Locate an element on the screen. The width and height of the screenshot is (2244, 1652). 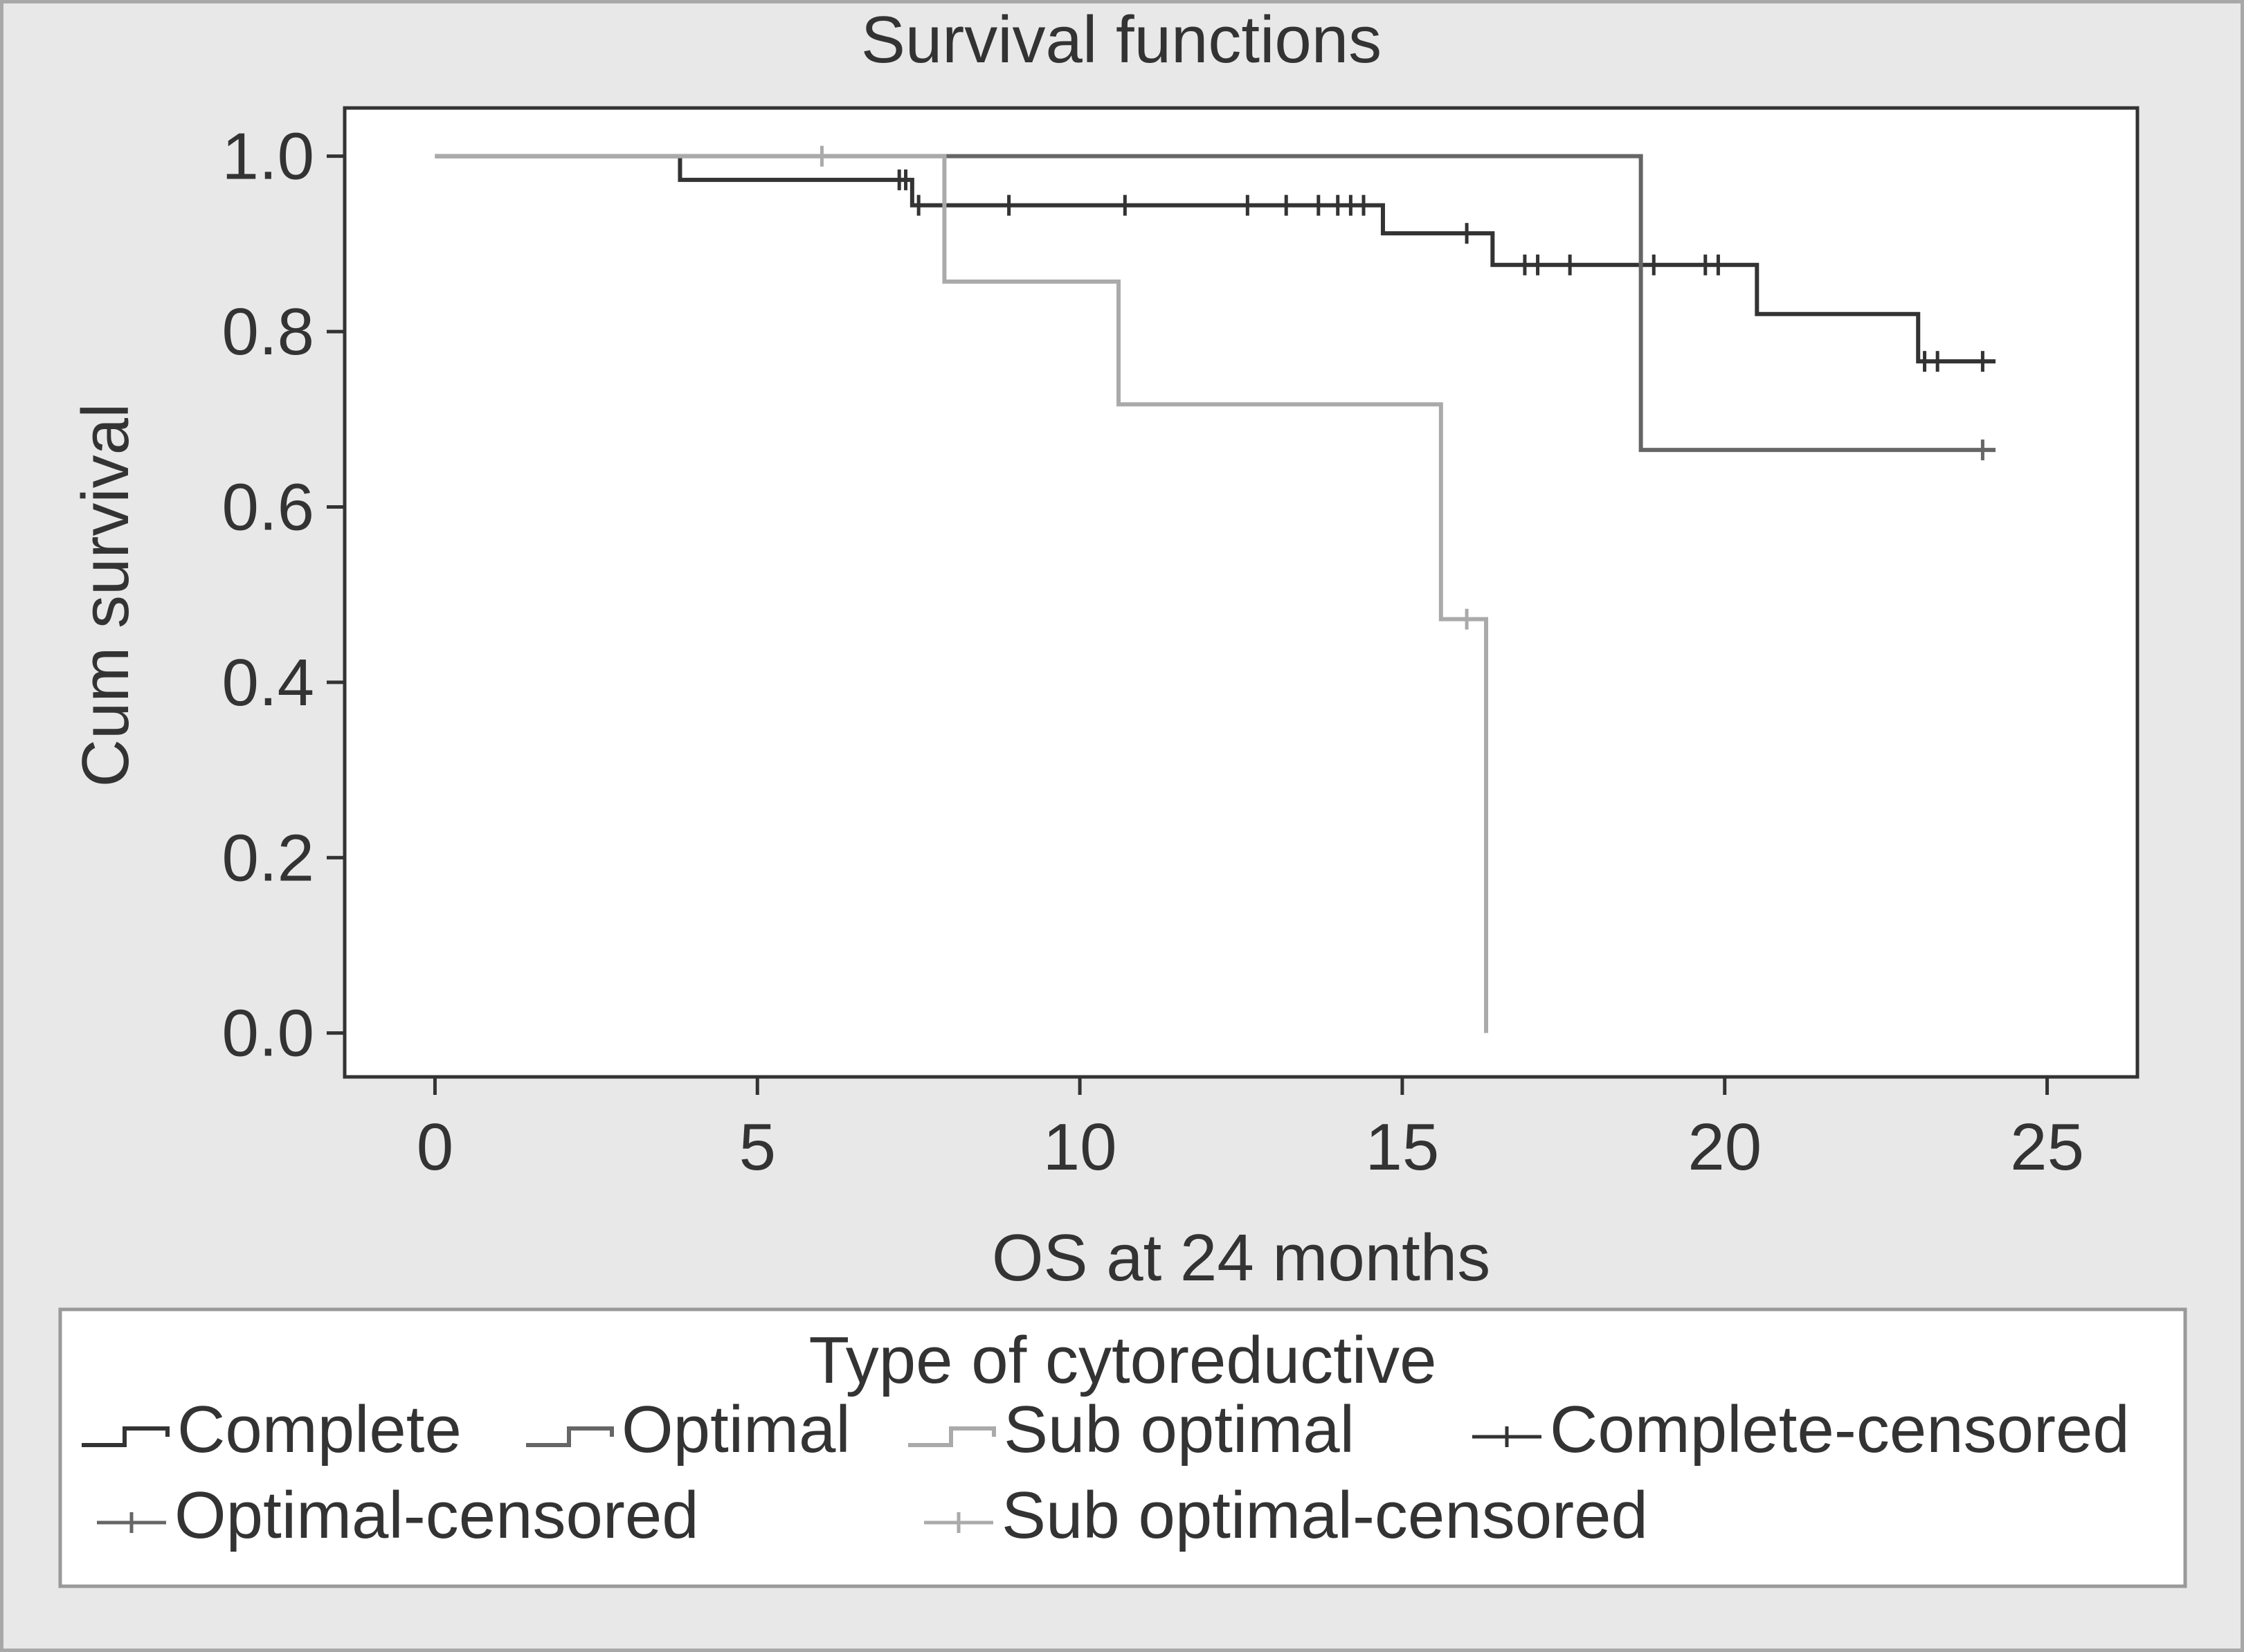
y-tick-label: 1.0 is located at coordinates (268, 157).